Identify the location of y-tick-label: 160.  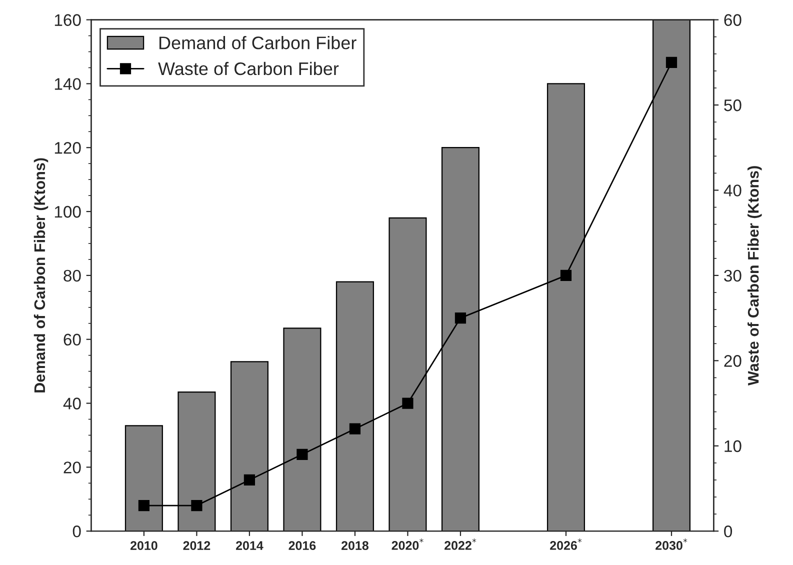
(67, 20).